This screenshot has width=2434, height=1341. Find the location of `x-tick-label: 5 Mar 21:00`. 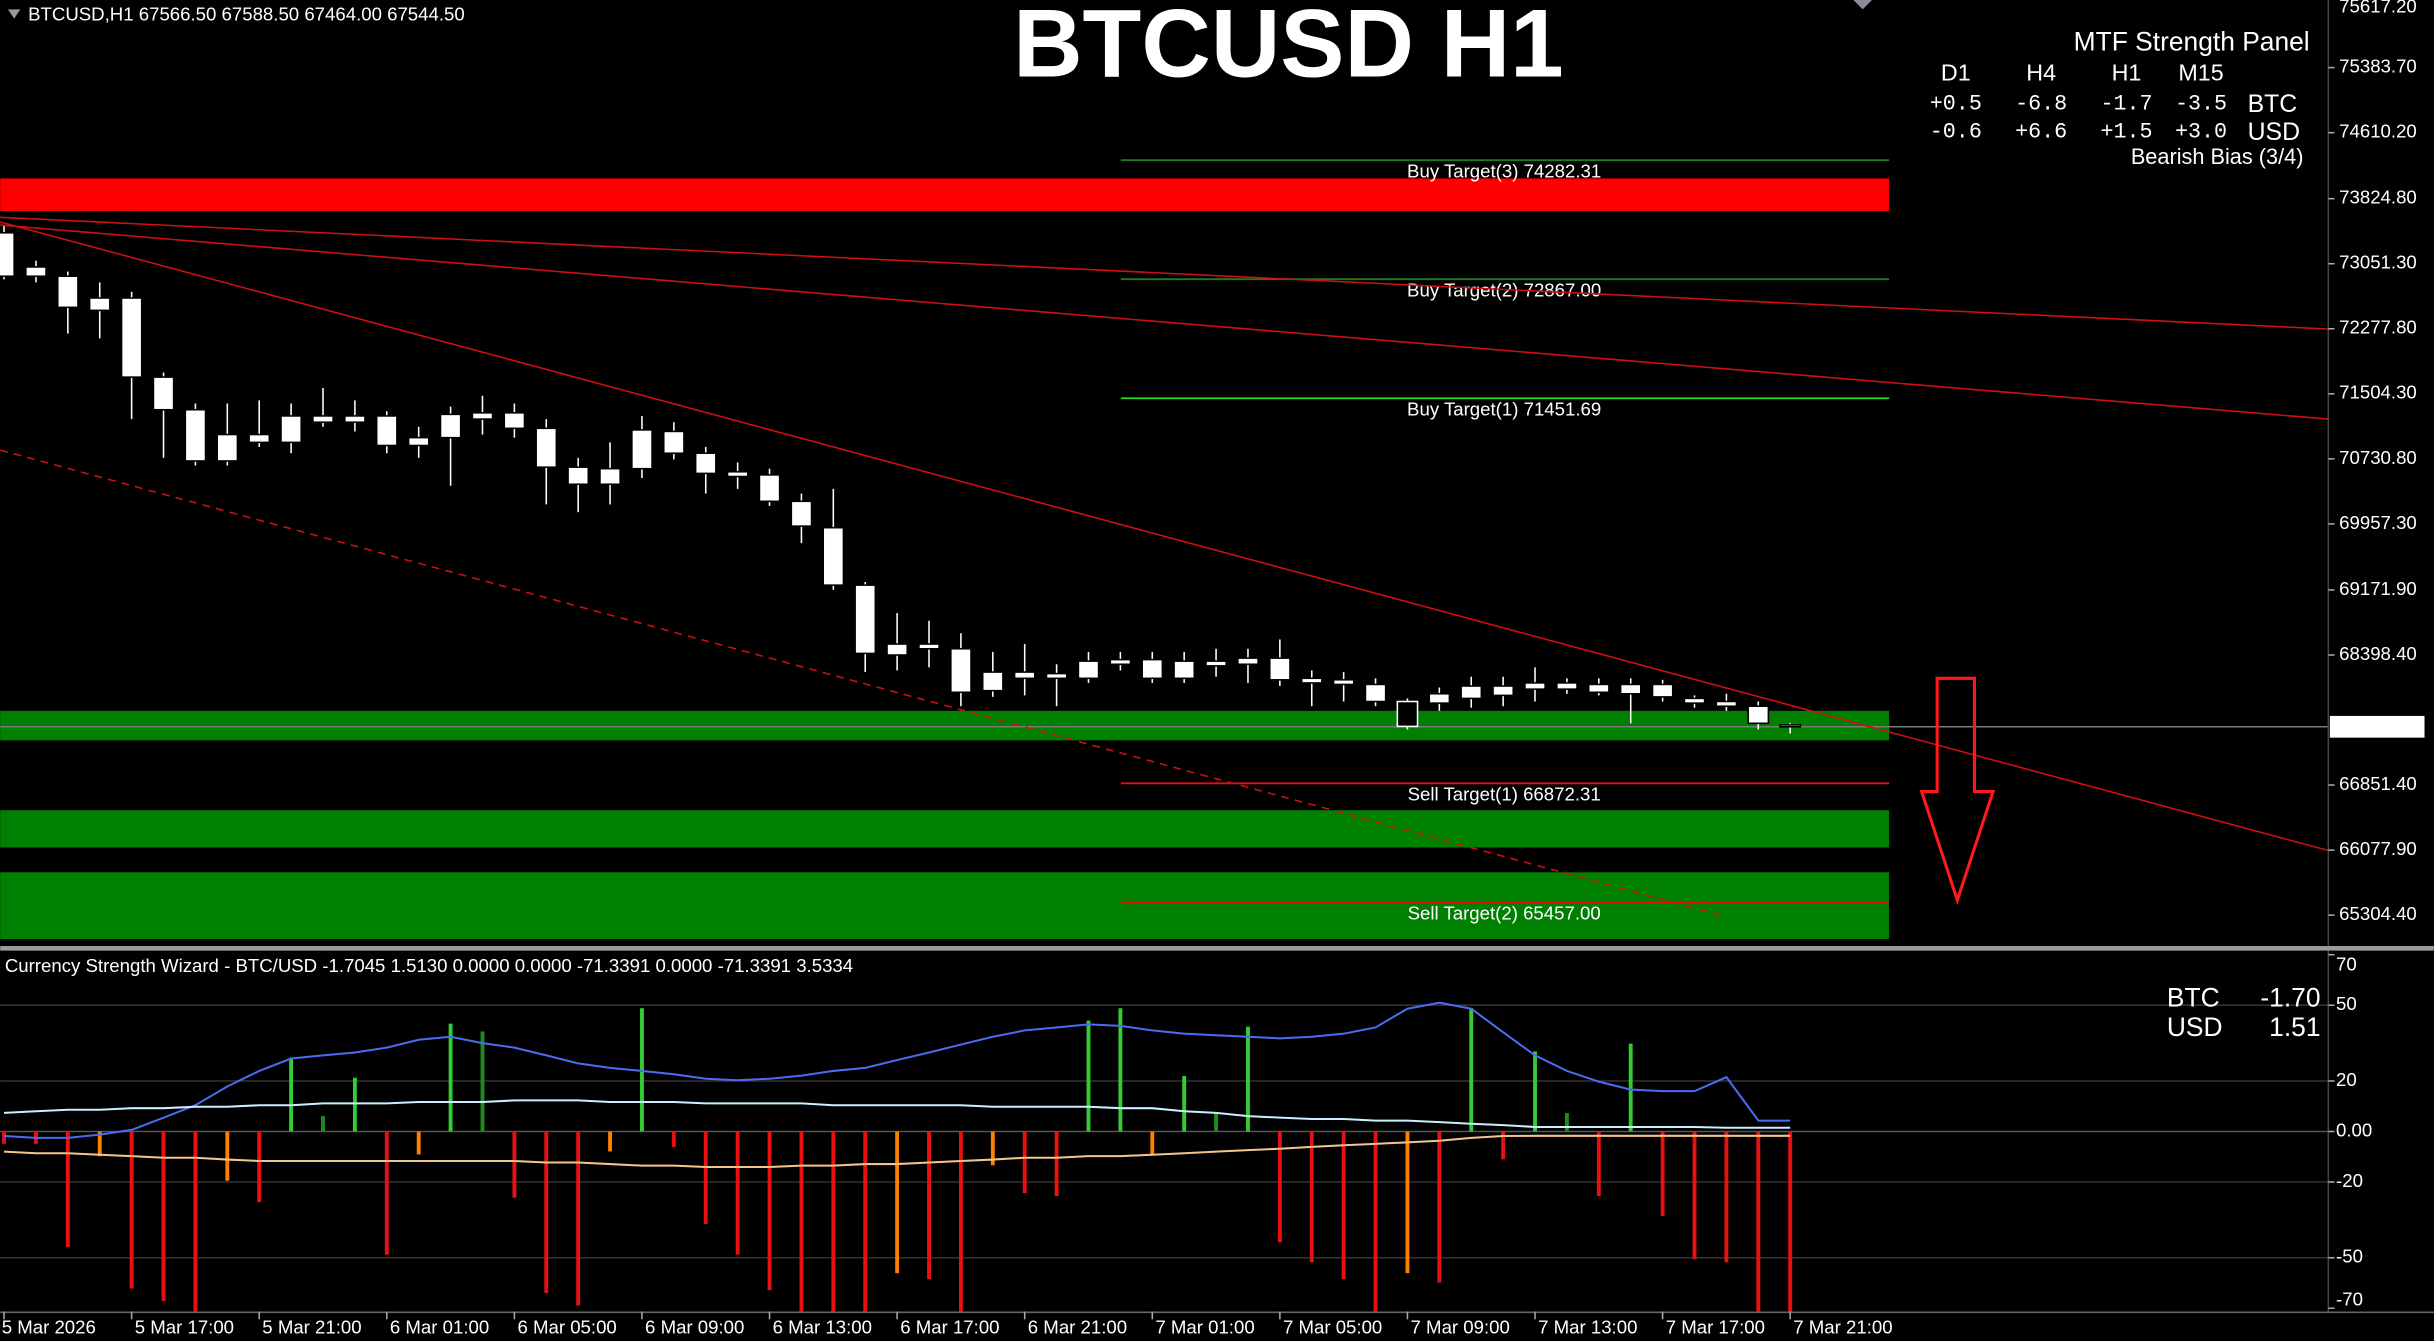

x-tick-label: 5 Mar 21:00 is located at coordinates (311, 1327).